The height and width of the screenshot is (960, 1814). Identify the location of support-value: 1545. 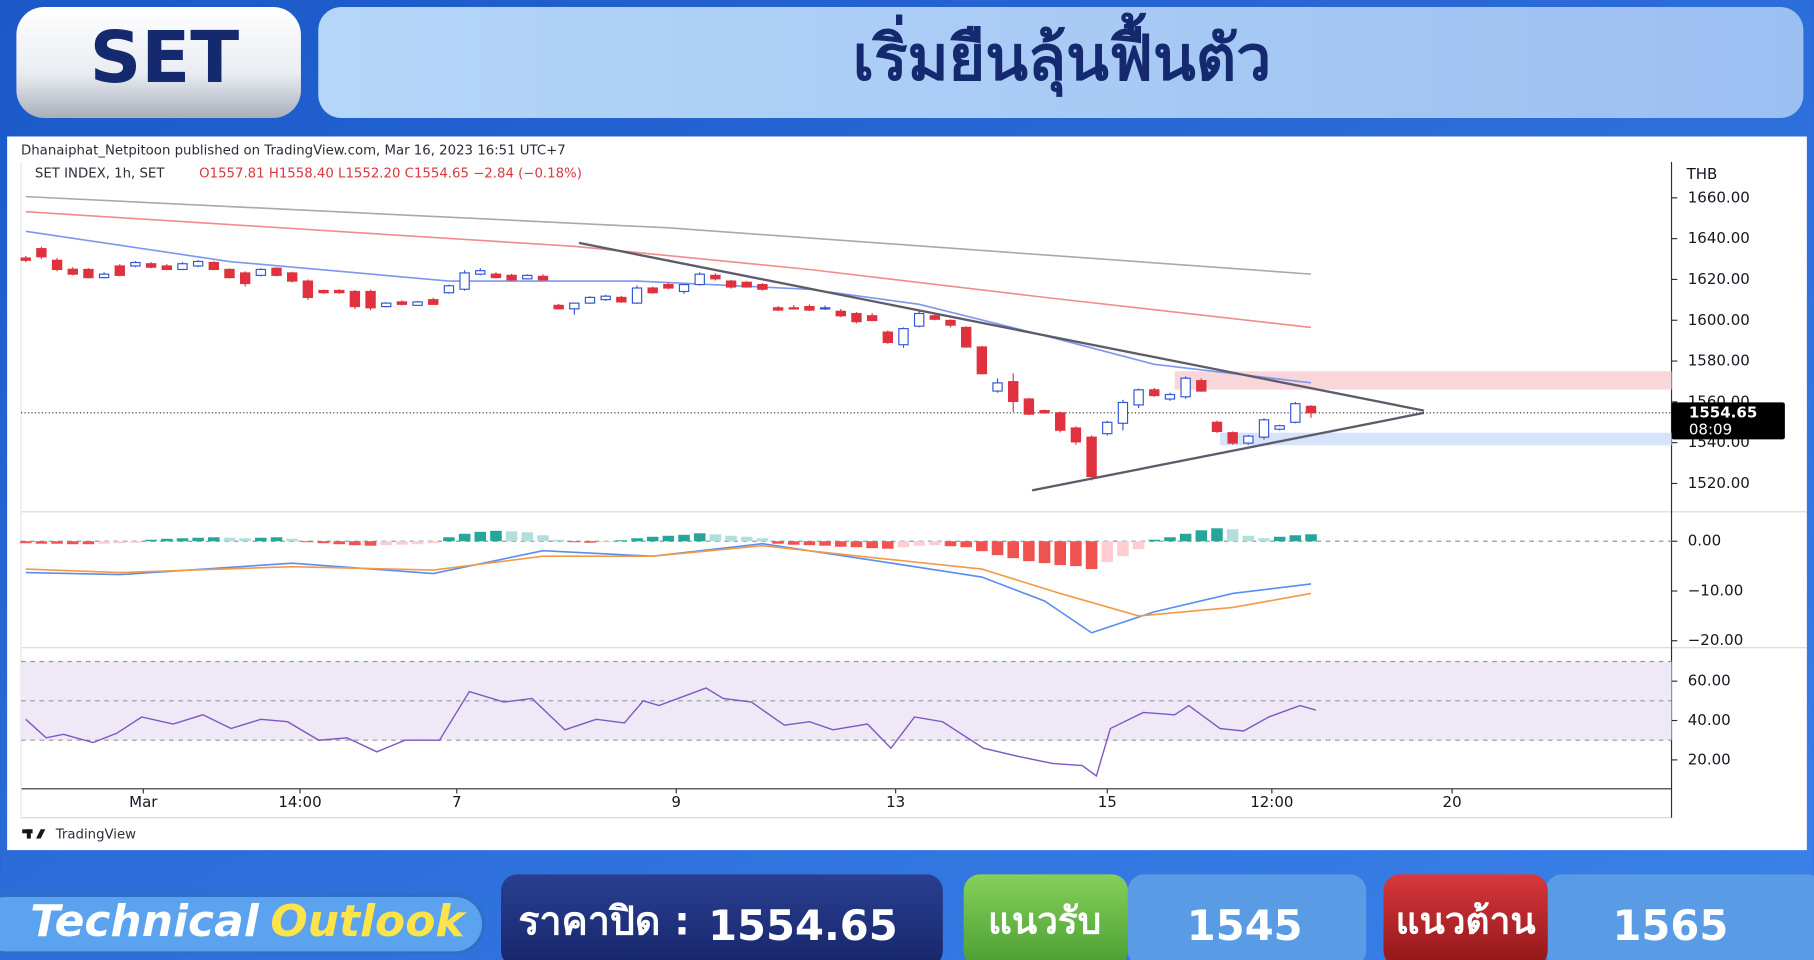
(1245, 925).